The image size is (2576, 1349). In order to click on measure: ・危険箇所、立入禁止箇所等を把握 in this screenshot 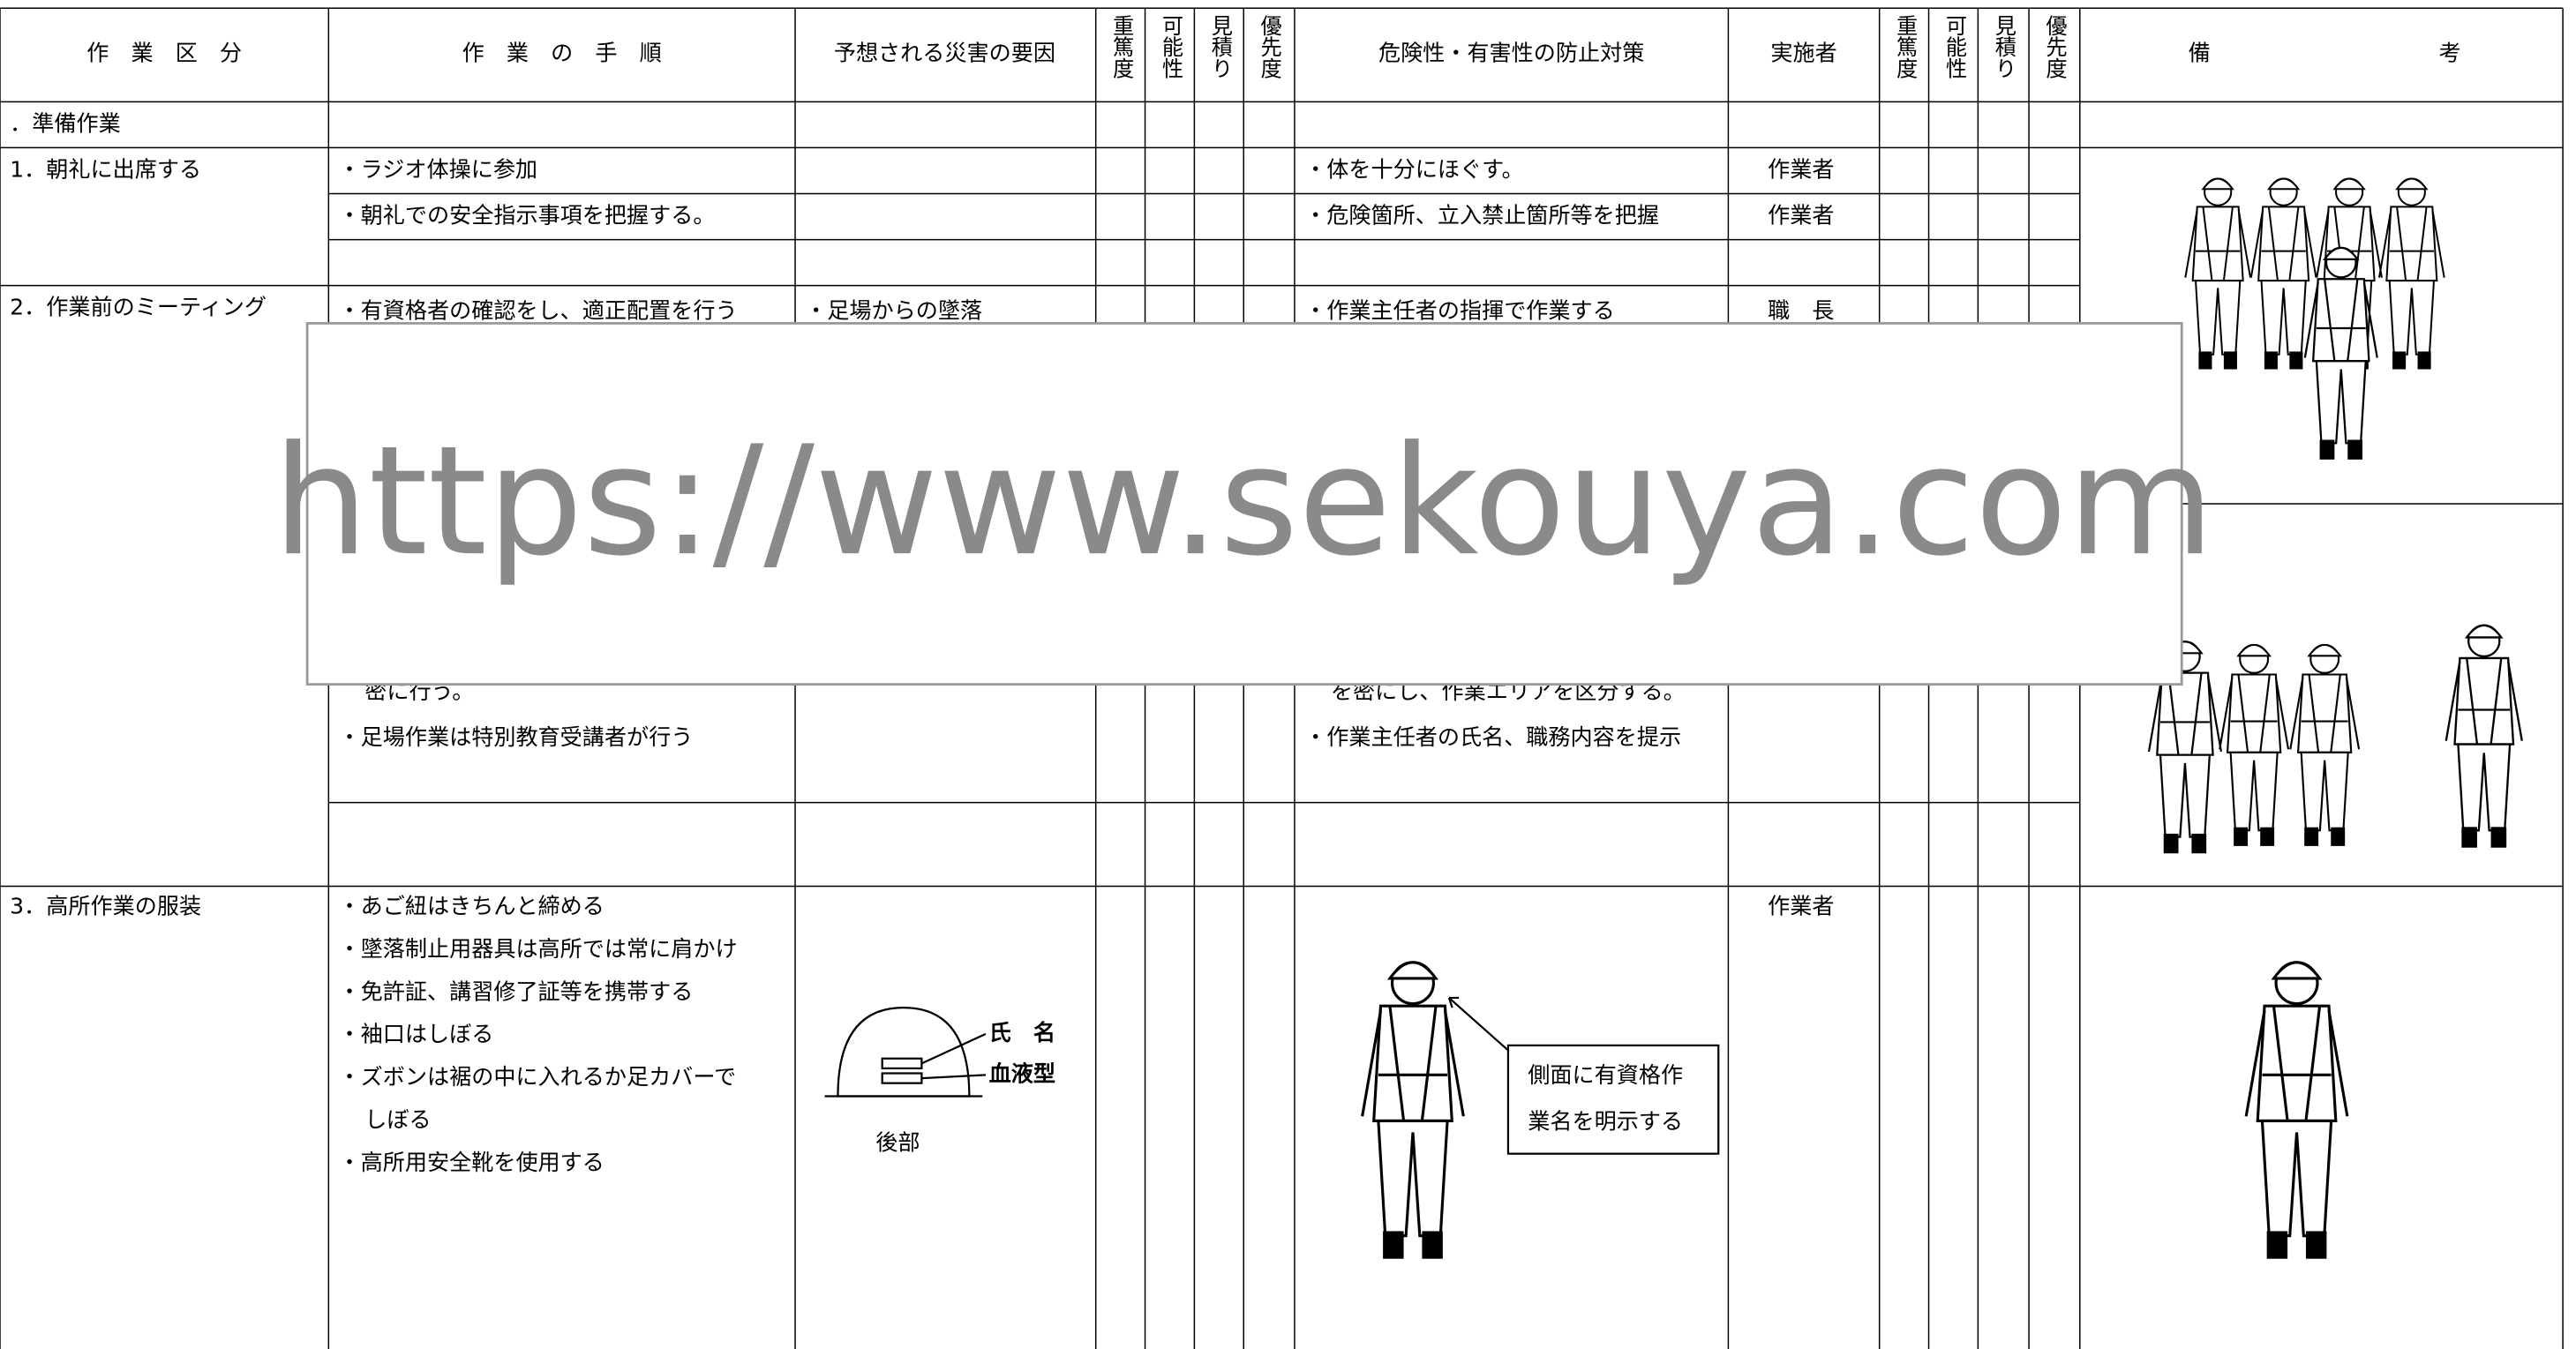, I will do `click(1481, 216)`.